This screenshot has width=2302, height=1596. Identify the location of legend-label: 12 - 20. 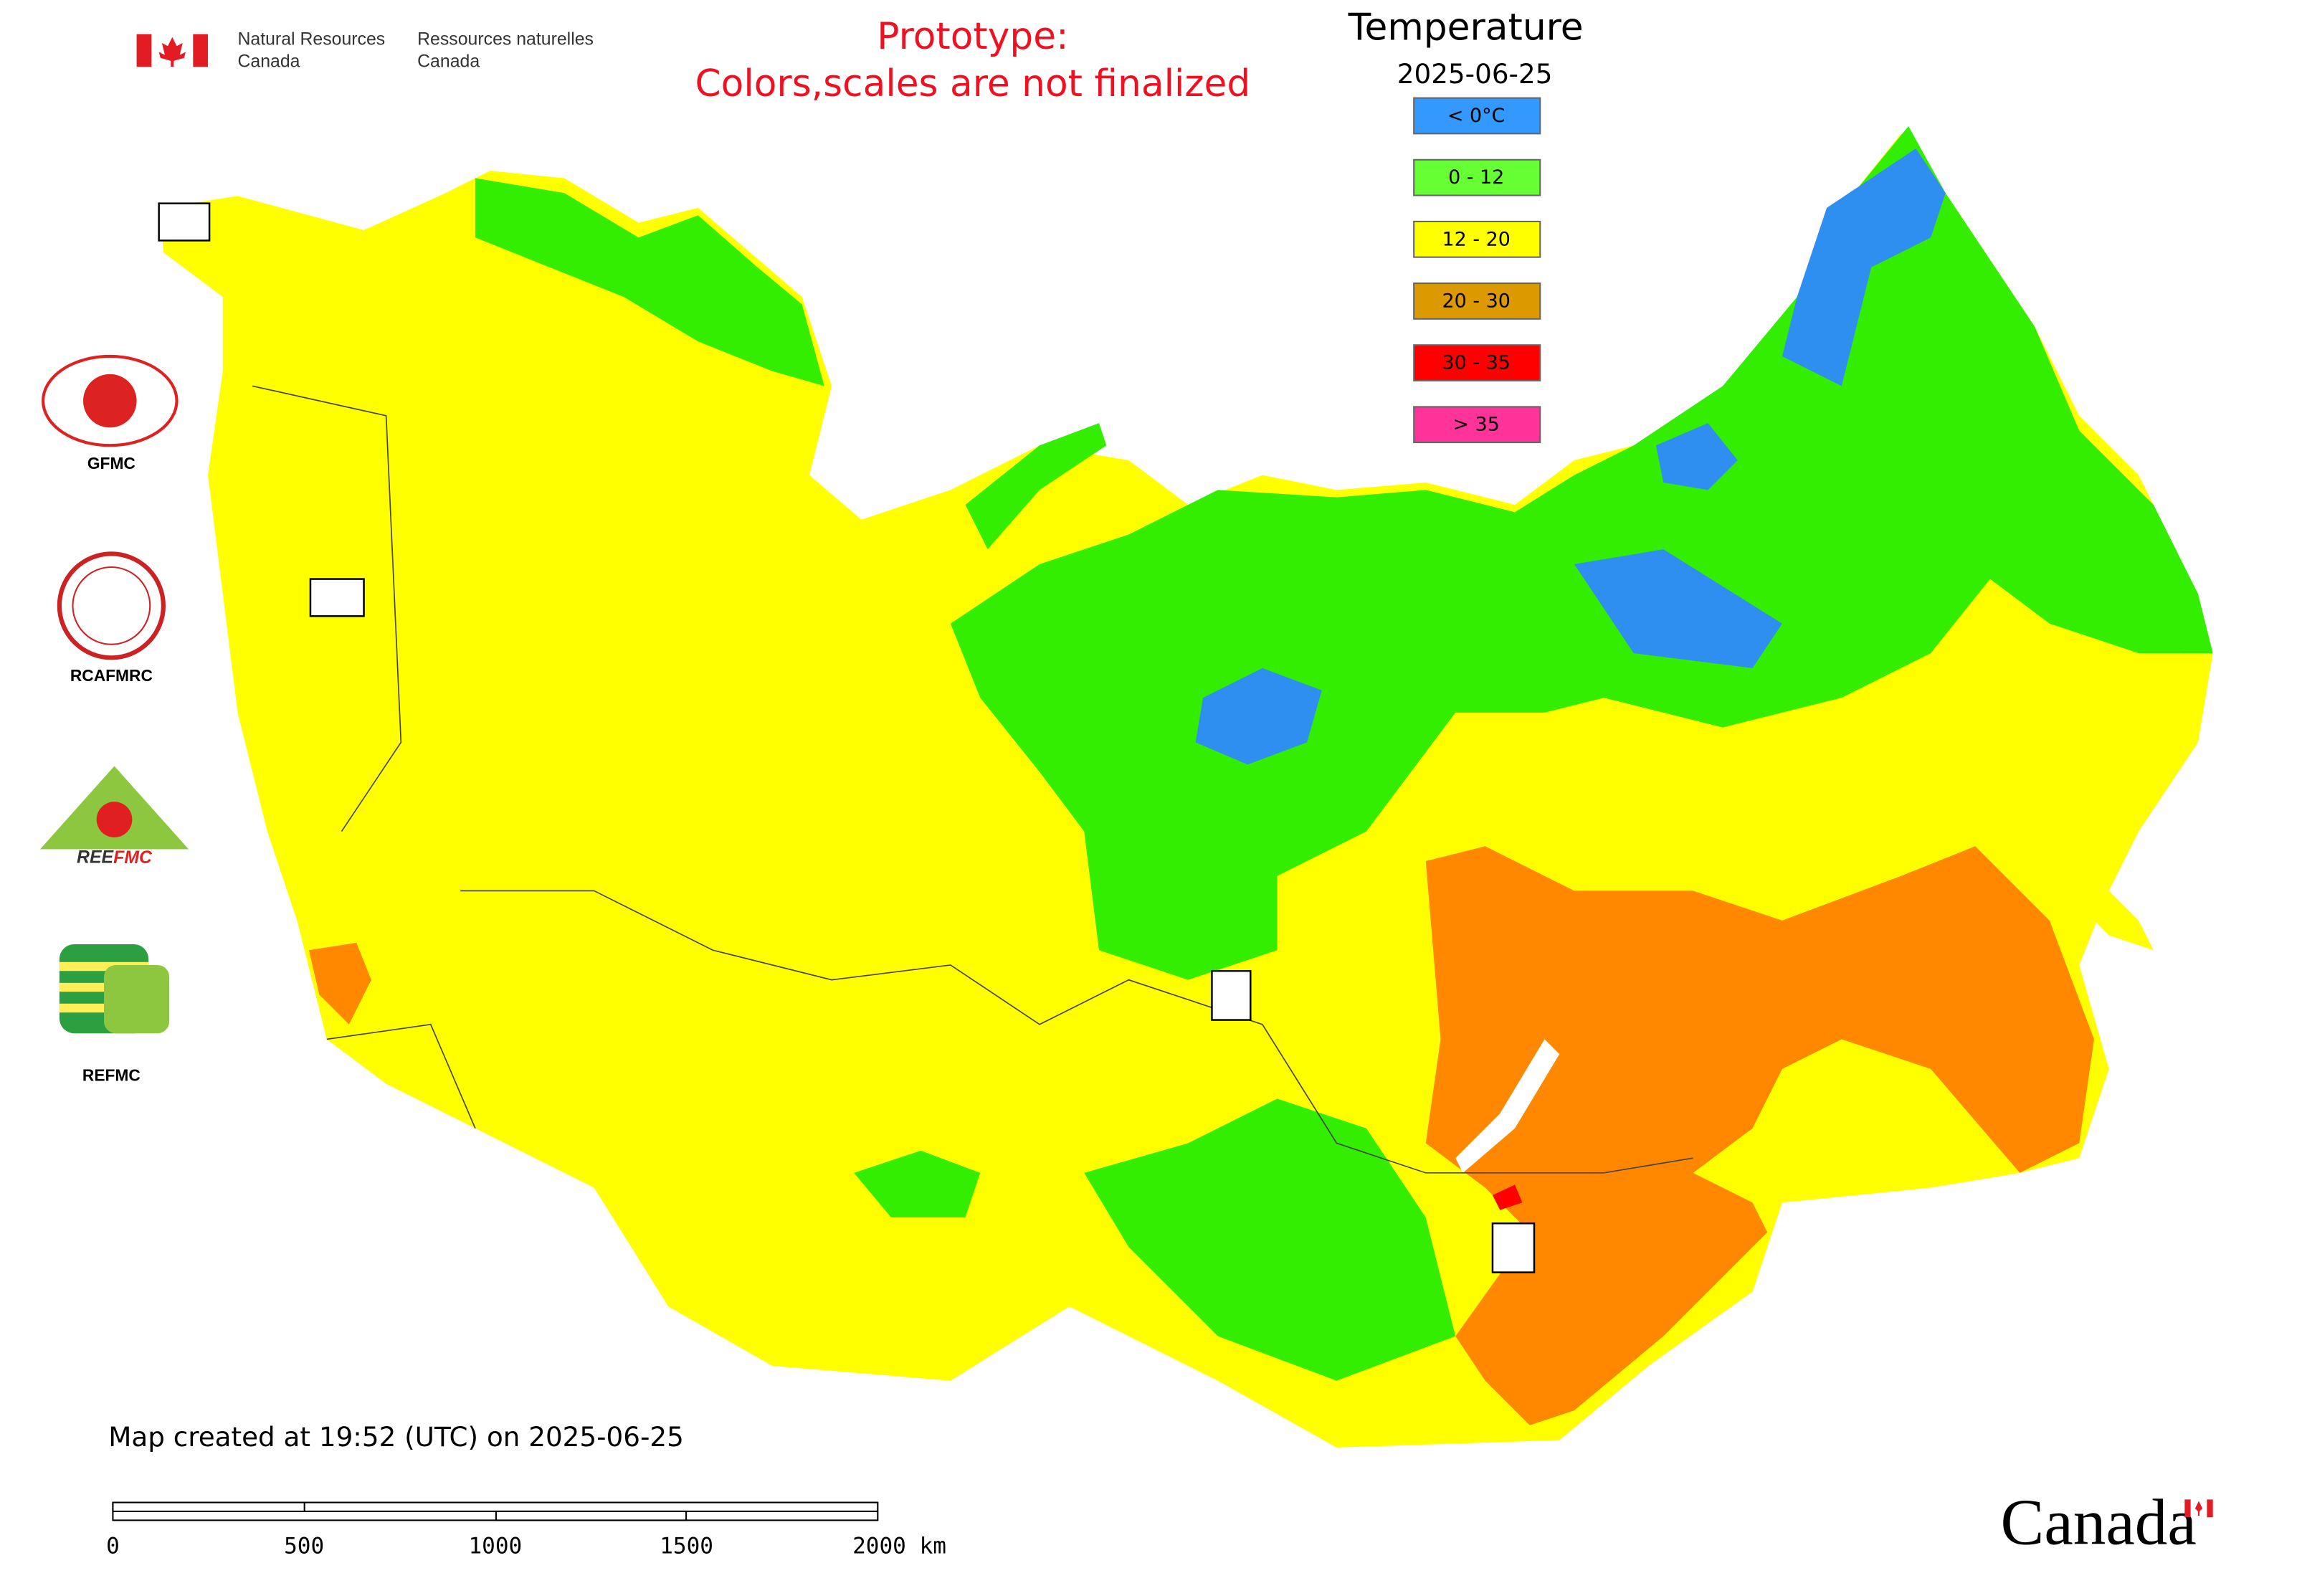
(1477, 239).